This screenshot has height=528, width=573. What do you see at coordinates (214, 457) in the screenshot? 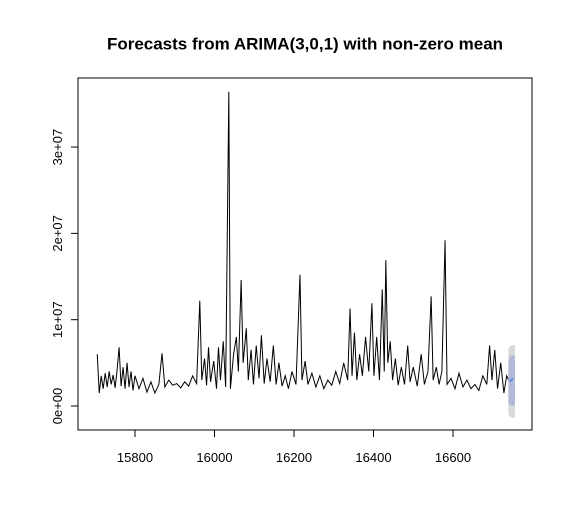
I see `x-tick-label: 16000` at bounding box center [214, 457].